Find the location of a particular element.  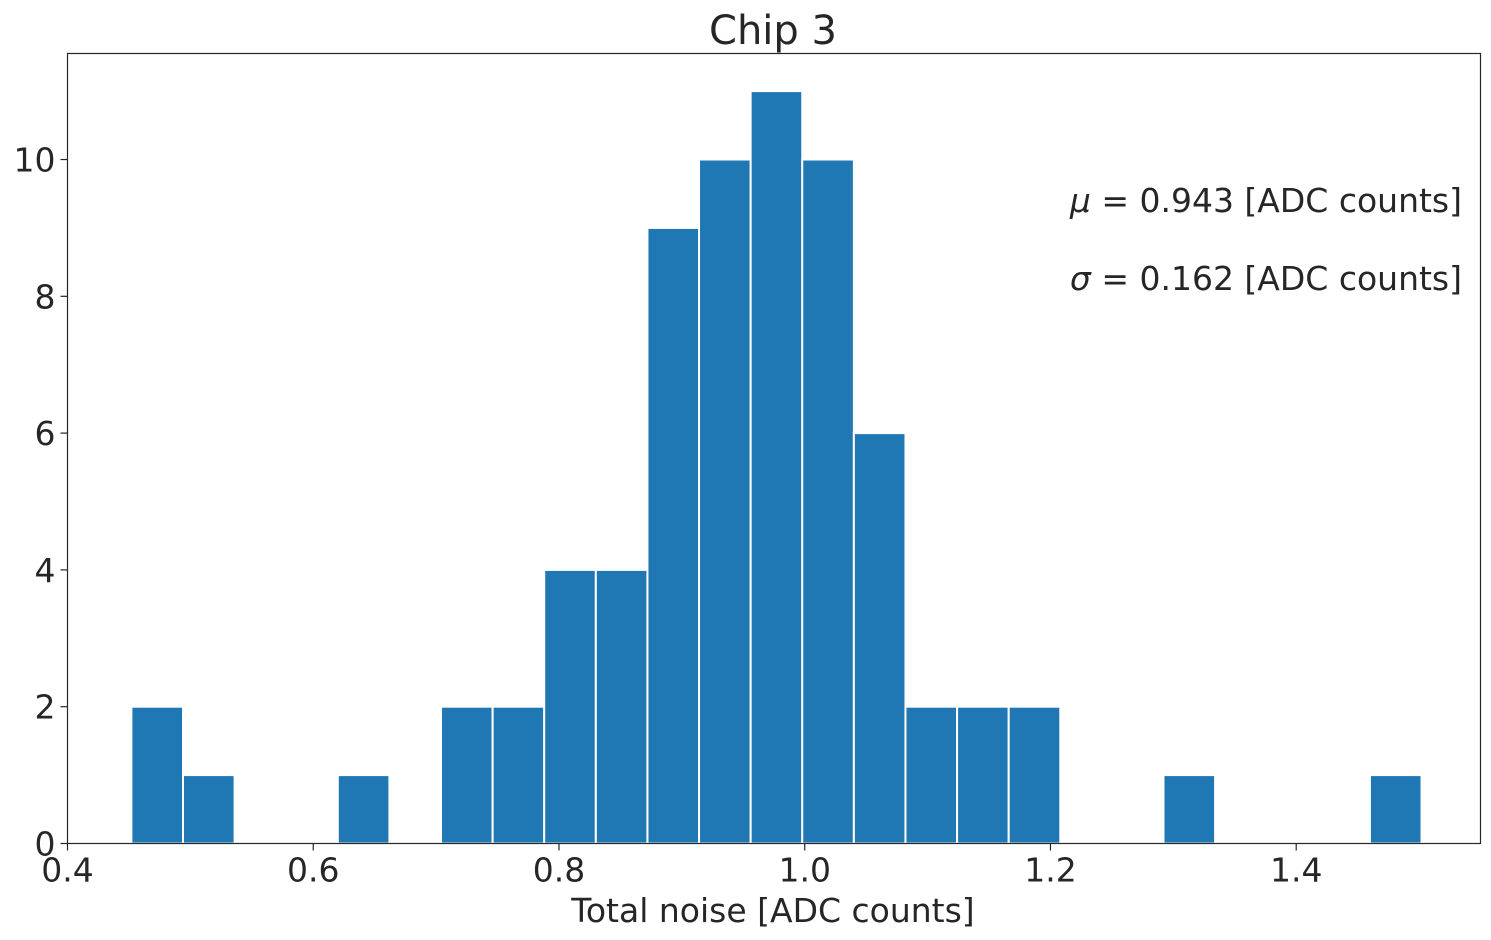

y-tick-label: 0 is located at coordinates (45, 844).